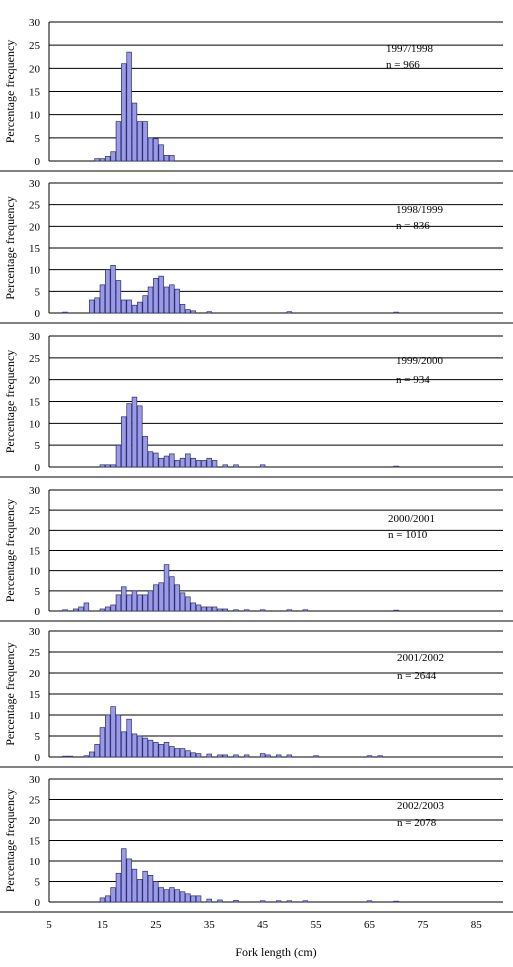  What do you see at coordinates (420, 658) in the screenshot?
I see `panel-title: 2001/2002` at bounding box center [420, 658].